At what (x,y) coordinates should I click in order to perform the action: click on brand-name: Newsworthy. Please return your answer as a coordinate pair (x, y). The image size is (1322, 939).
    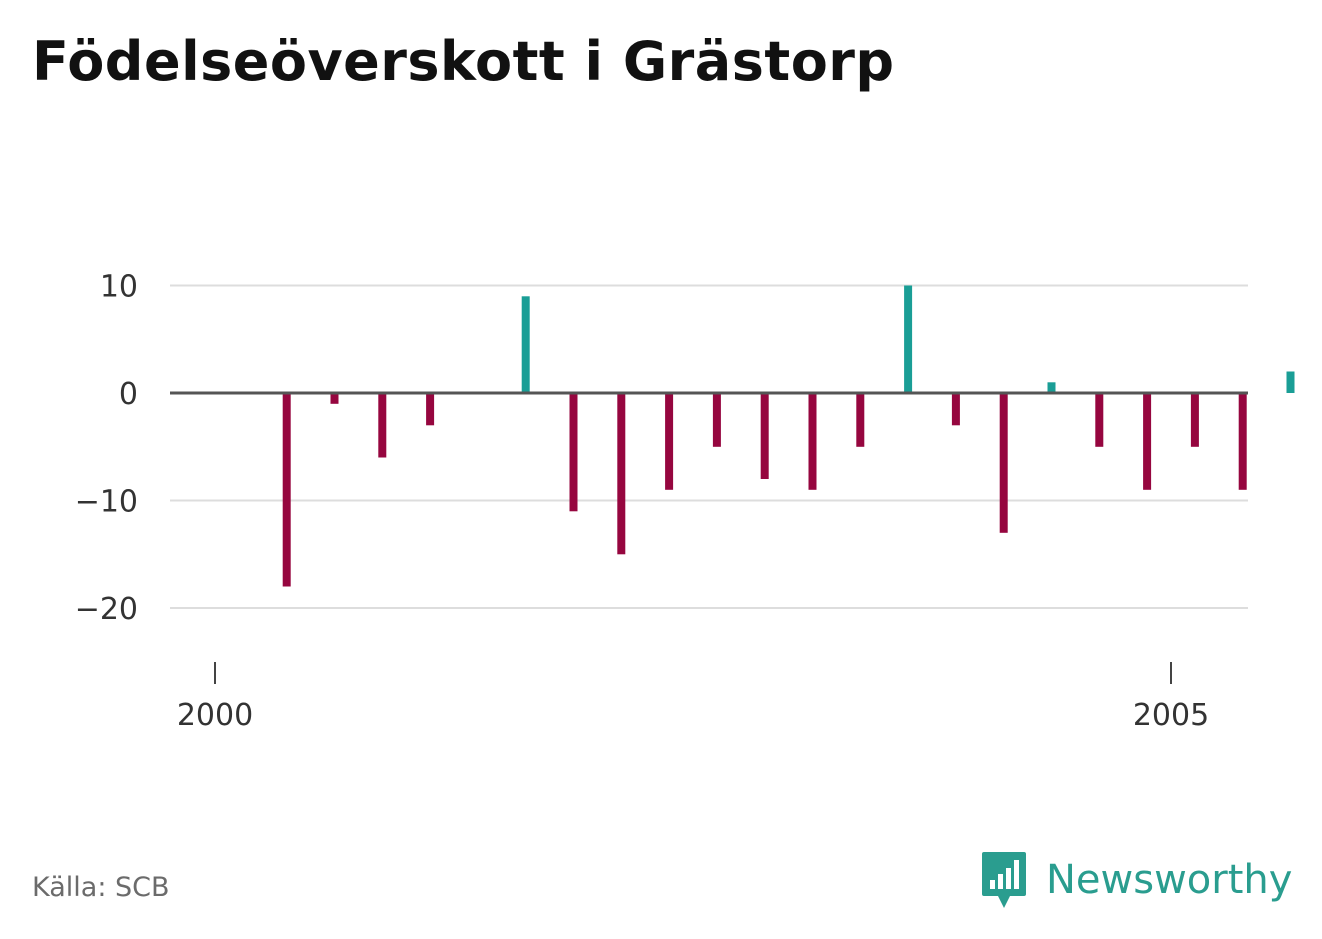
    Looking at the image, I should click on (1169, 880).